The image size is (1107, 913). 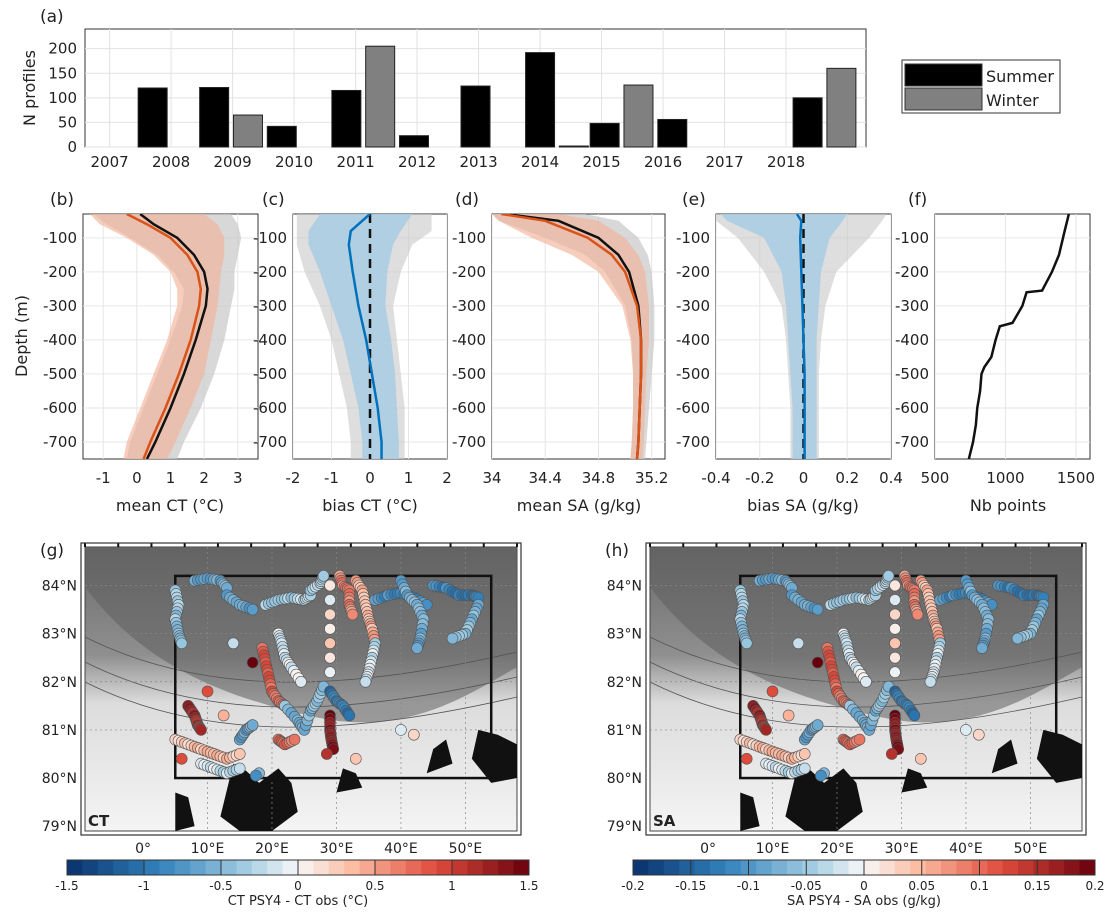 I want to click on lon-tick-label: 30°E, so click(x=337, y=849).